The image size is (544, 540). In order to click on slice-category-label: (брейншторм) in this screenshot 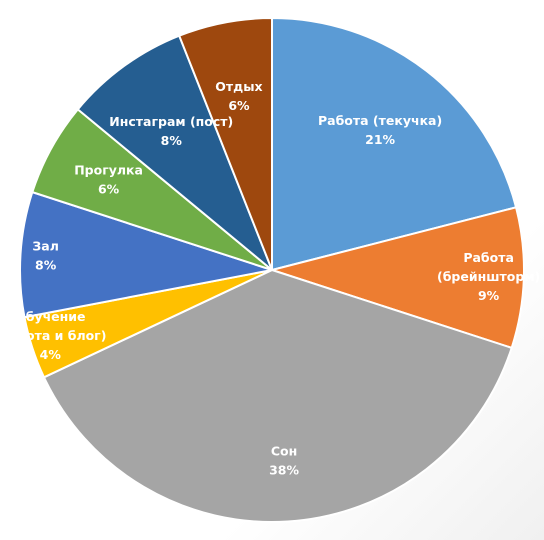, I will do `click(488, 276)`.